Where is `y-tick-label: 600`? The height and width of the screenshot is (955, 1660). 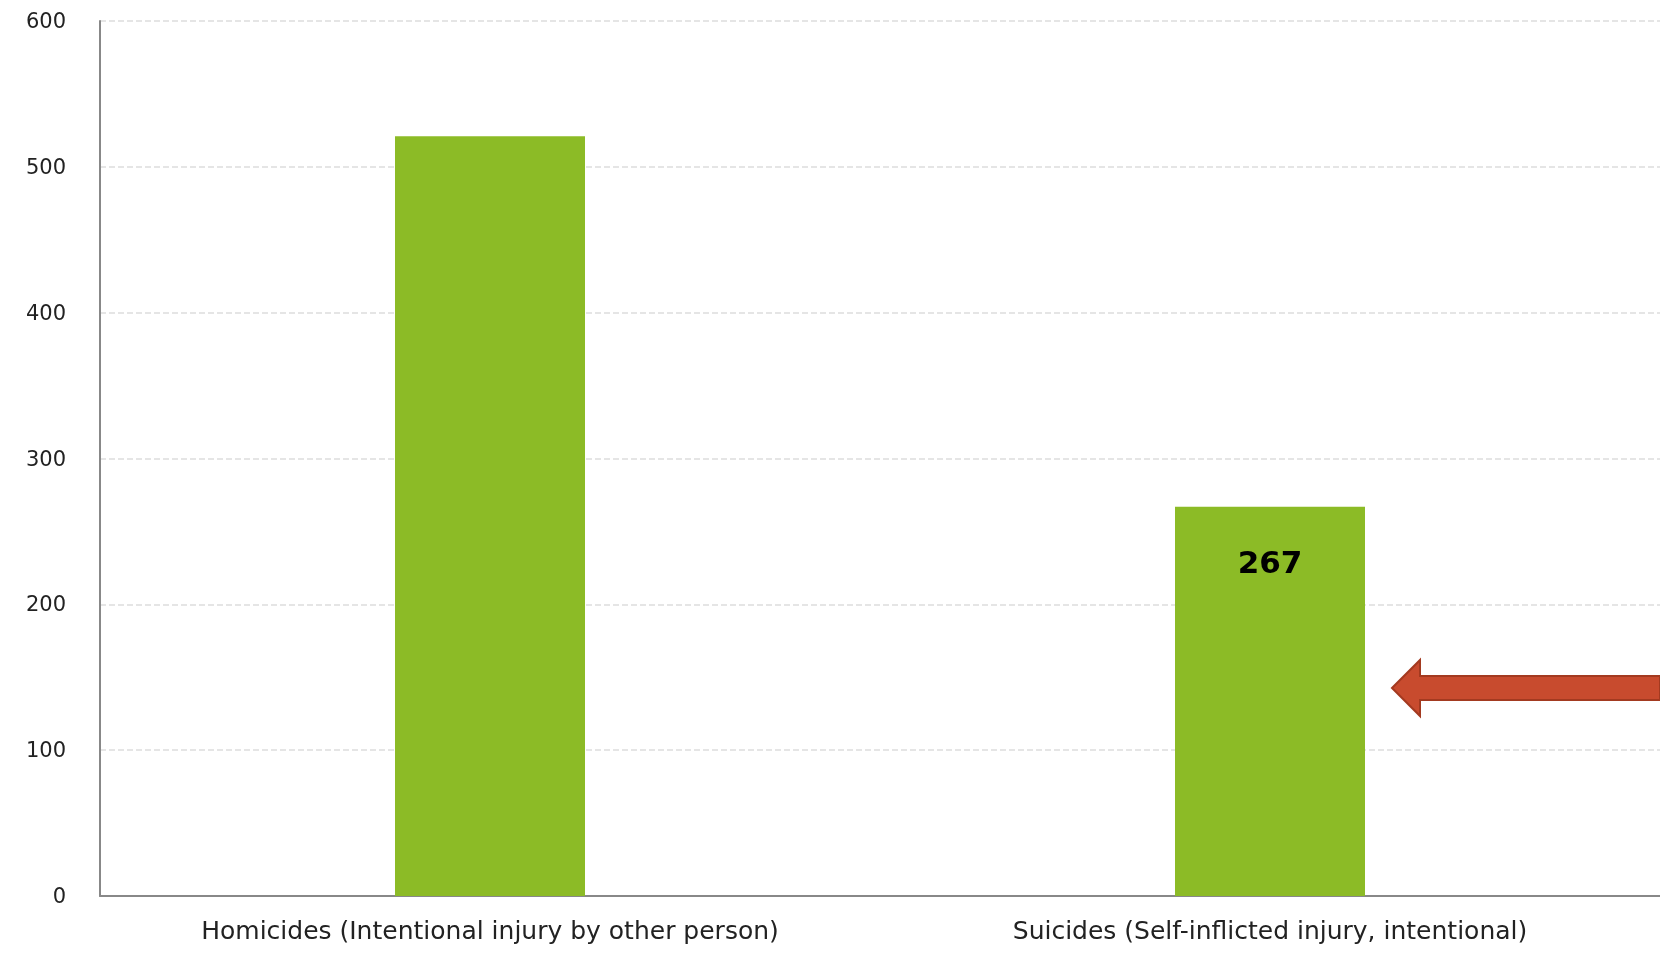 y-tick-label: 600 is located at coordinates (45, 21).